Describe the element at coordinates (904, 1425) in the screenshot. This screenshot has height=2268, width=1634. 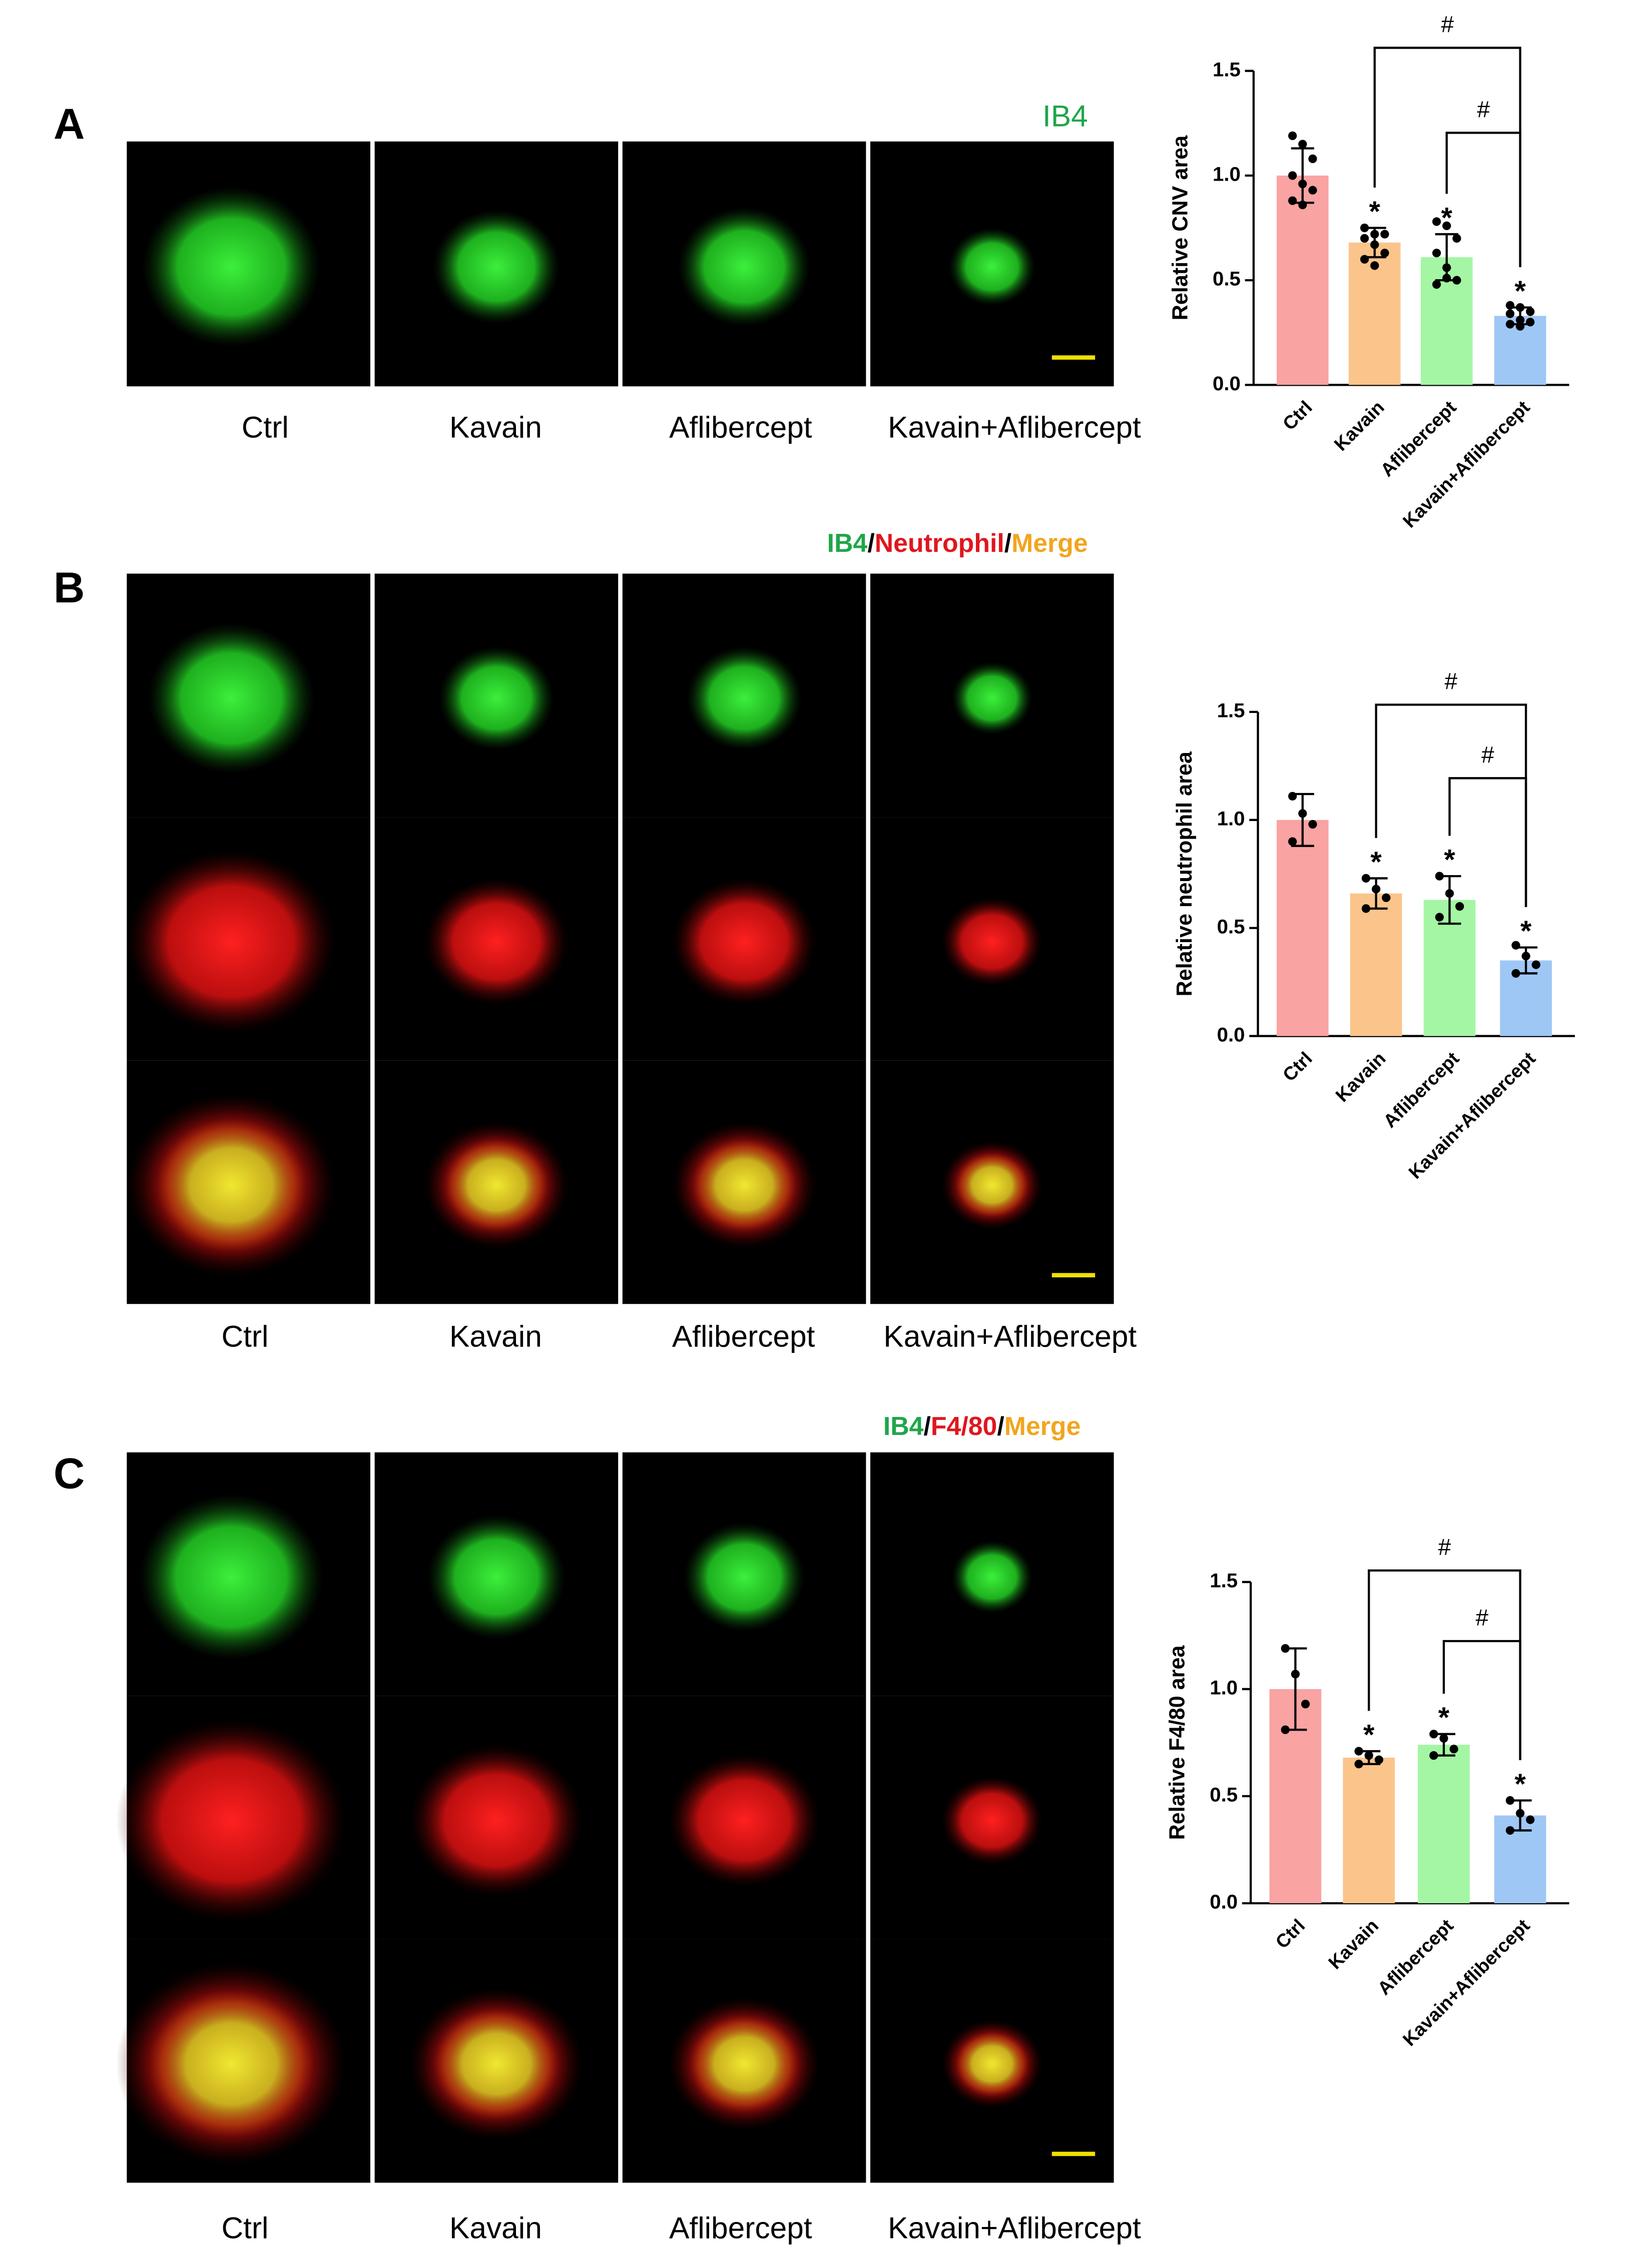
I see `stain-part: IB4` at that location.